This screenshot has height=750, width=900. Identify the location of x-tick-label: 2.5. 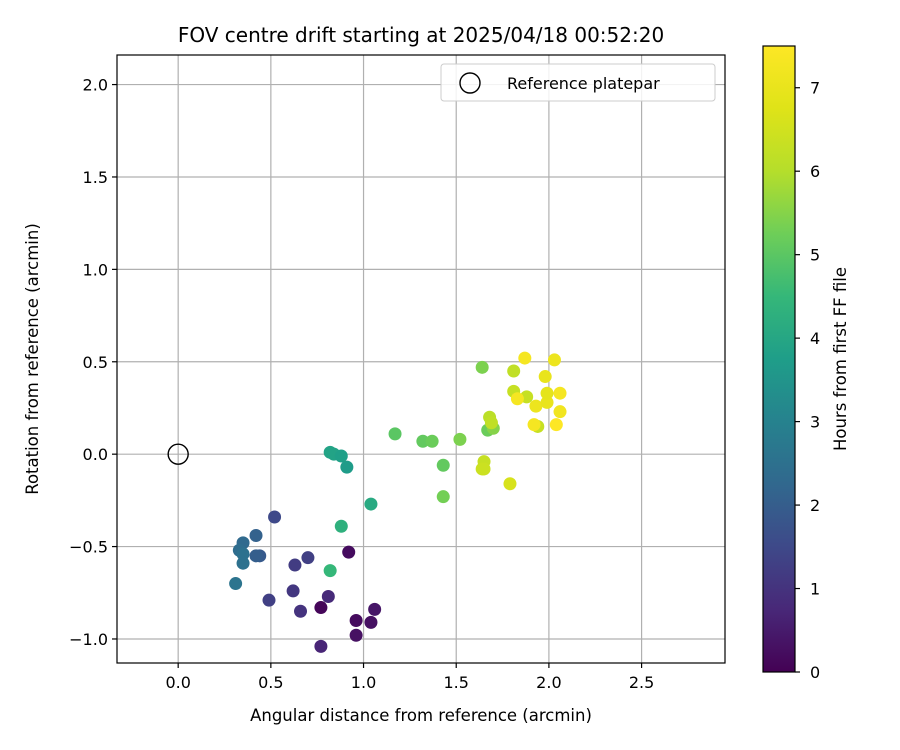
(641, 682).